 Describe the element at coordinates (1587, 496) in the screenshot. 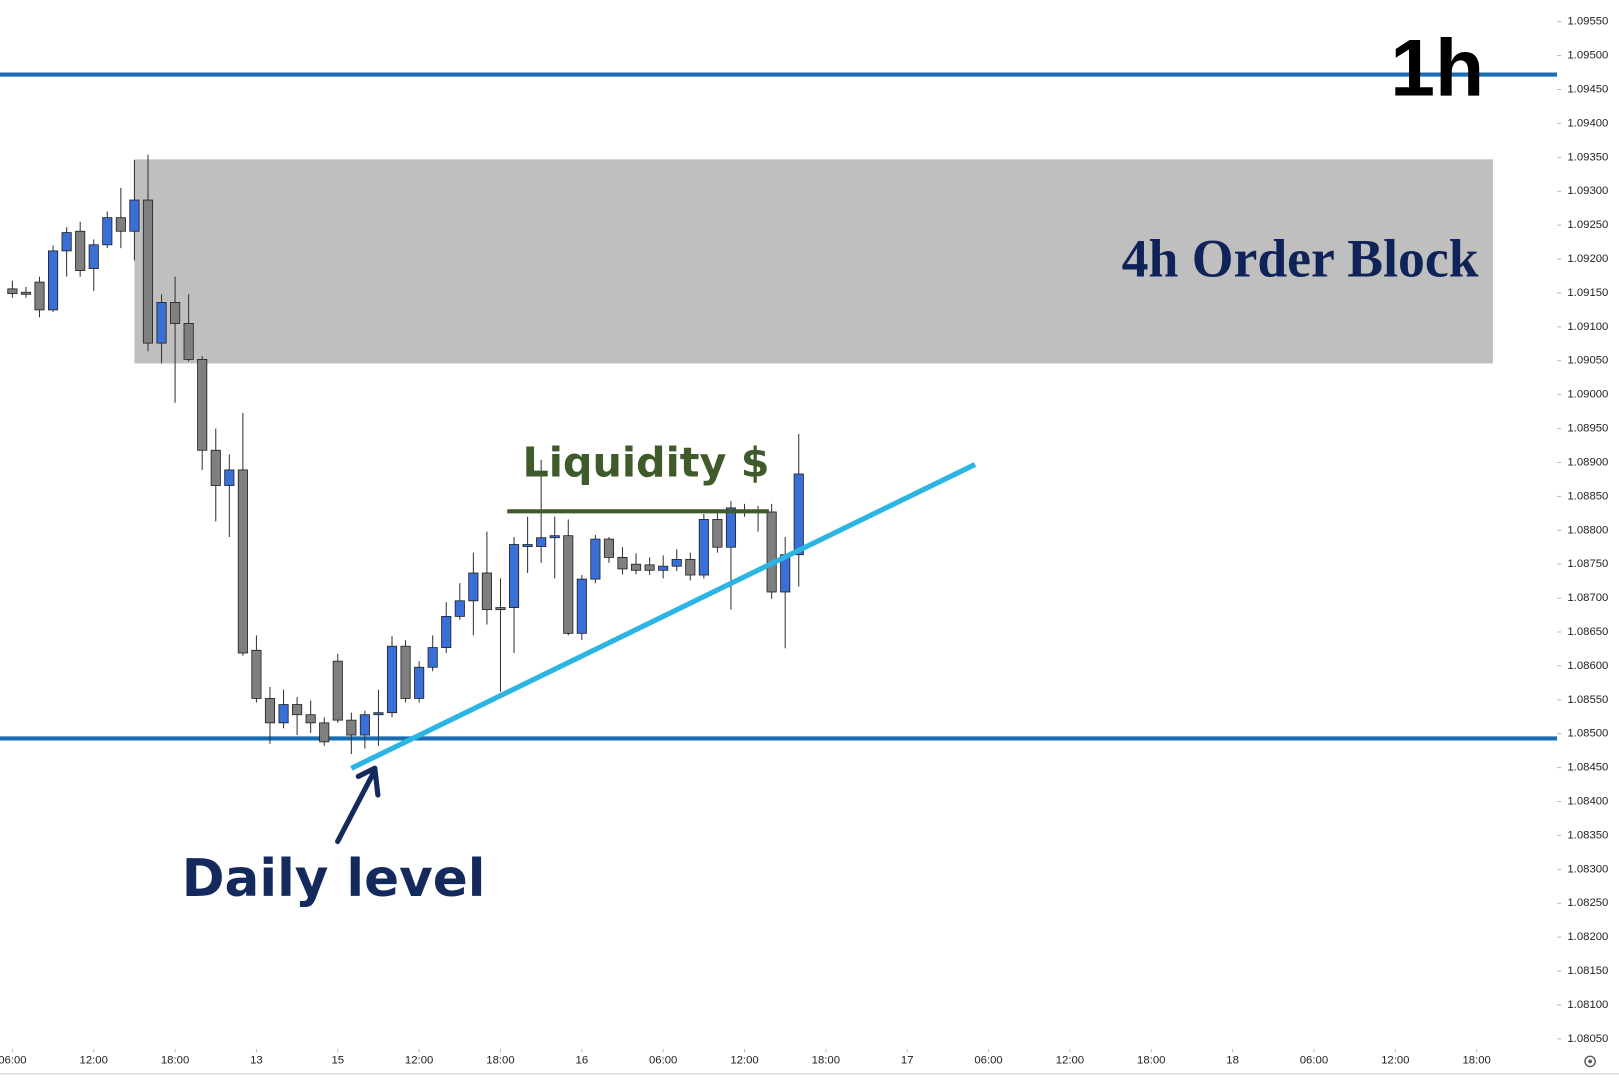

I see `y-tick-label: 1.08850` at that location.